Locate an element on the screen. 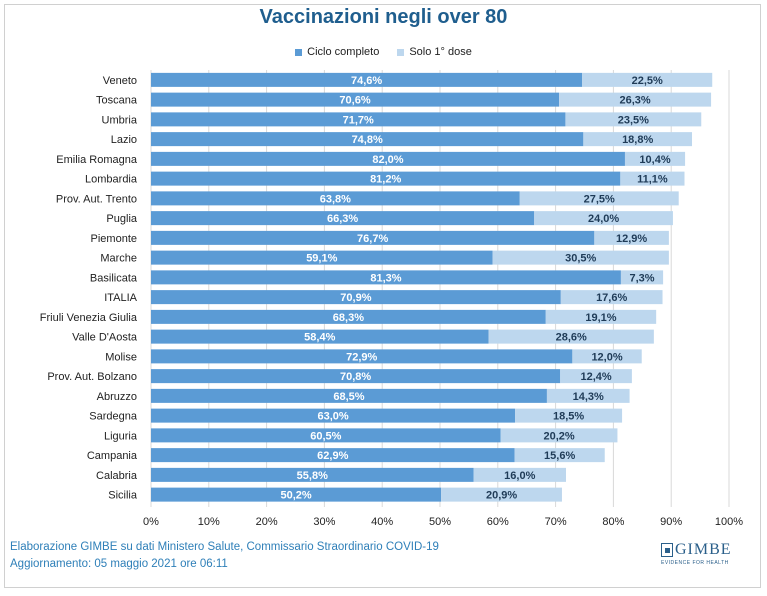 This screenshot has width=767, height=596. data-label-solo-prima-dose: 30,5% is located at coordinates (580, 259).